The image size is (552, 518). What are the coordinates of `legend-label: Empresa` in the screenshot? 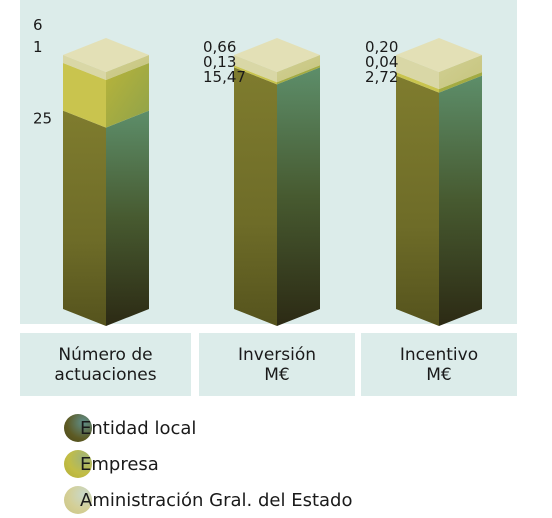 It's located at (119, 464).